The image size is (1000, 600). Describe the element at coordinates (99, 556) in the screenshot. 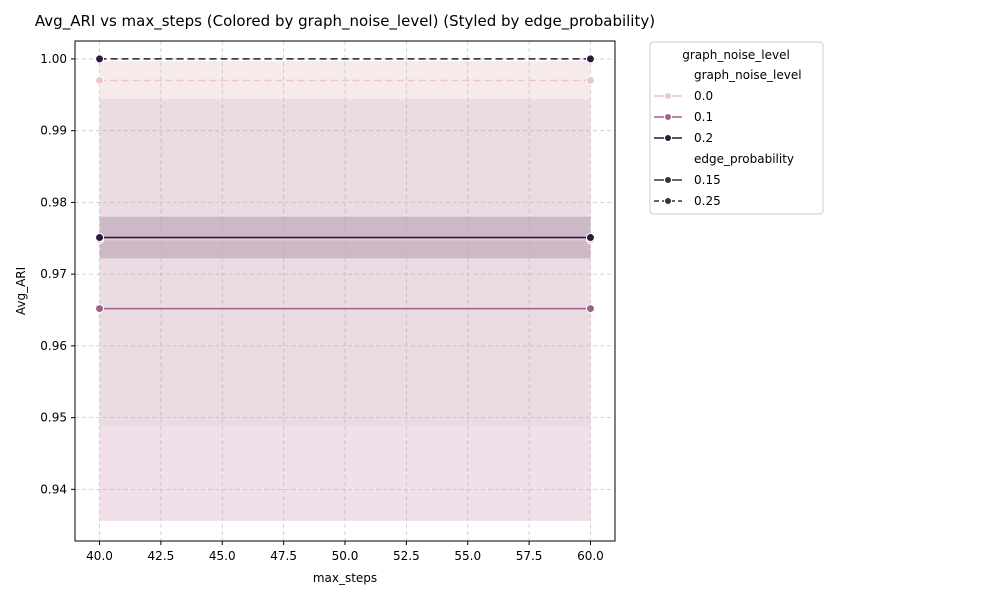

I see `x-tick-label-0: 40.0` at that location.